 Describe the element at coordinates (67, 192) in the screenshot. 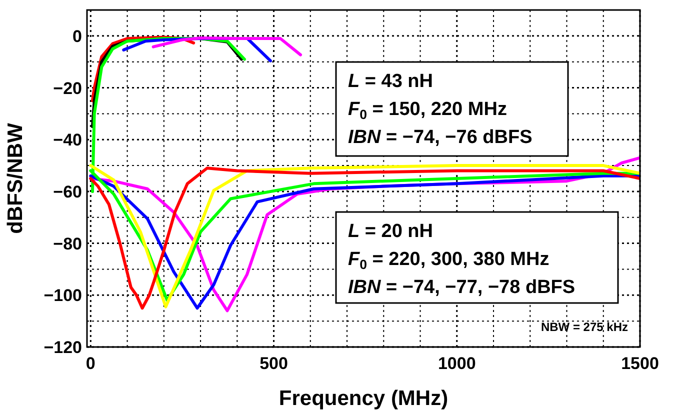

I see `y-tick-label: −60` at that location.